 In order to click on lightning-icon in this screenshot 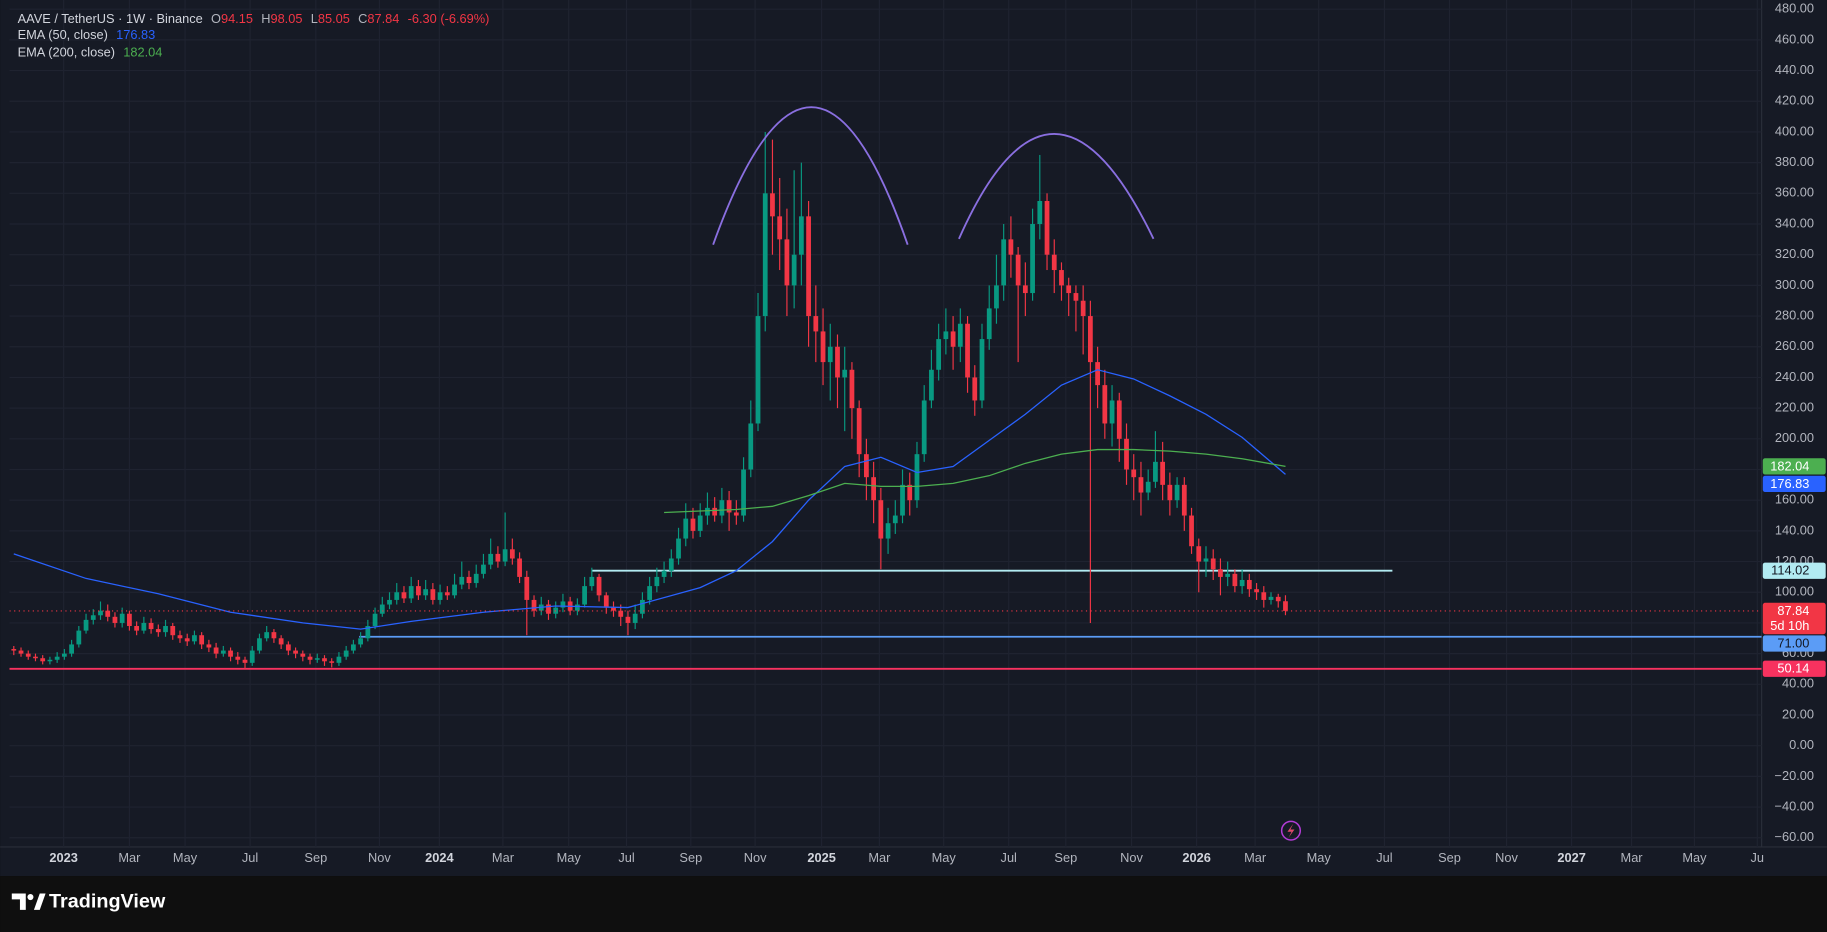, I will do `click(1291, 830)`.